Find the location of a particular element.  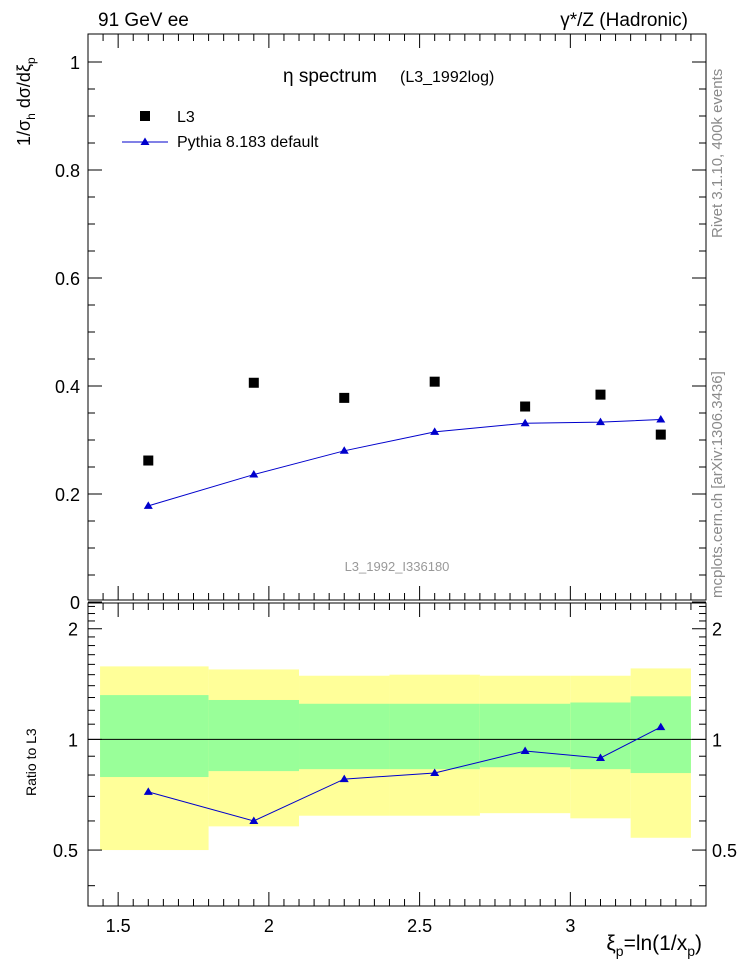

legend-label-l3: L3 is located at coordinates (186, 117).